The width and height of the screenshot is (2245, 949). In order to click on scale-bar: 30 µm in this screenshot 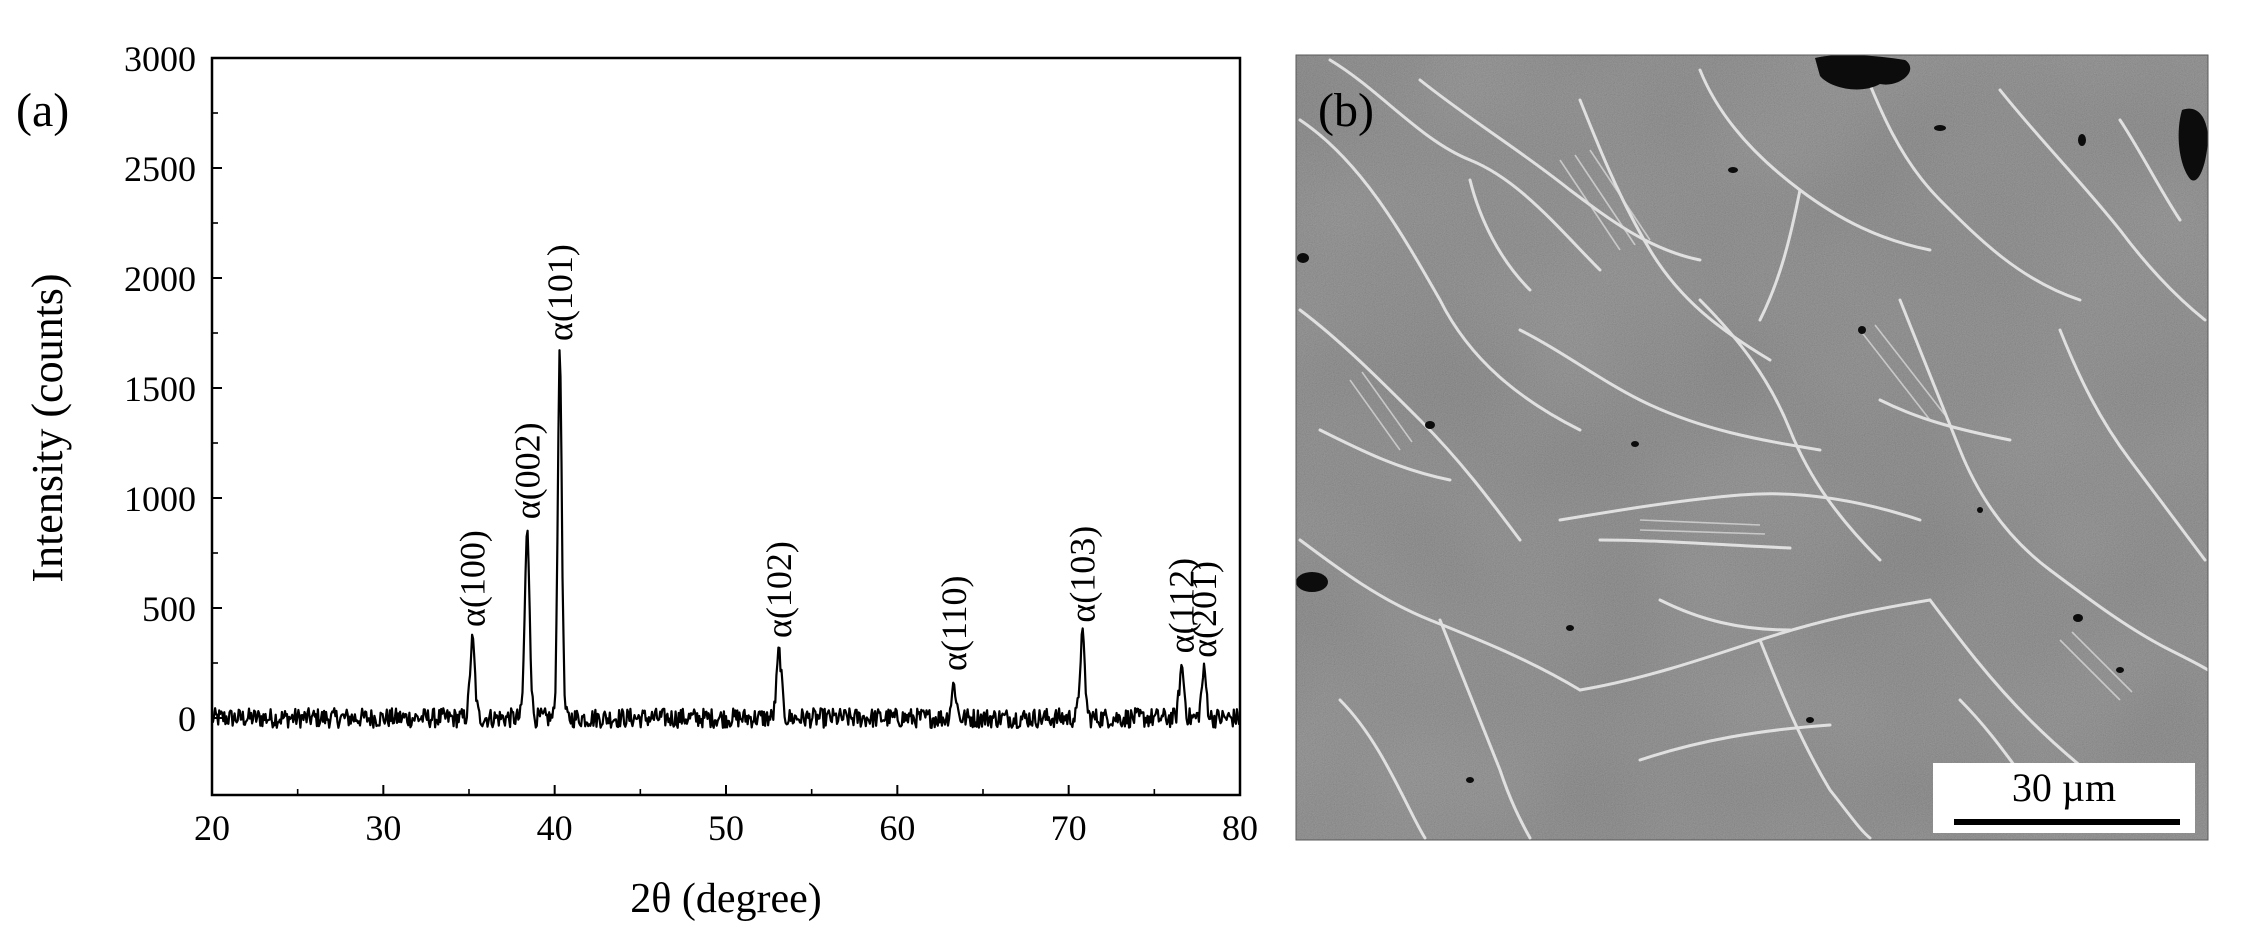, I will do `click(2064, 798)`.